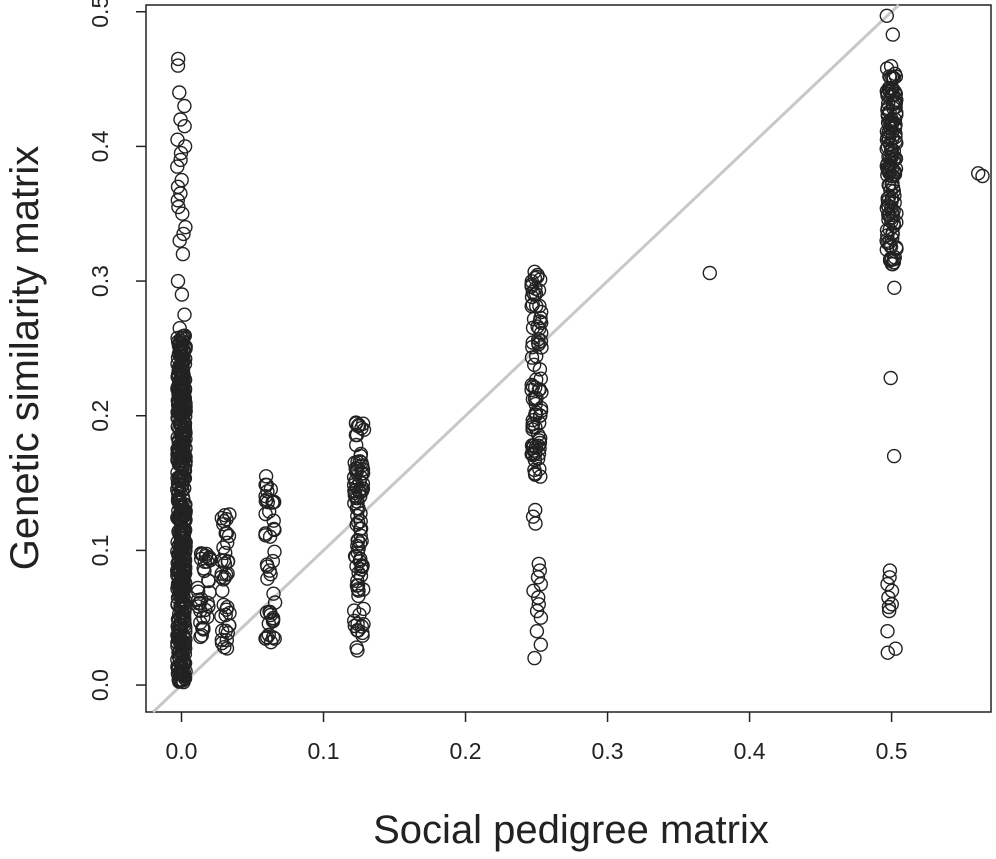 The image size is (996, 859). I want to click on y-axis: 0.0 0.1 0.2 0.3 0.4 0.5, so click(116, 350).